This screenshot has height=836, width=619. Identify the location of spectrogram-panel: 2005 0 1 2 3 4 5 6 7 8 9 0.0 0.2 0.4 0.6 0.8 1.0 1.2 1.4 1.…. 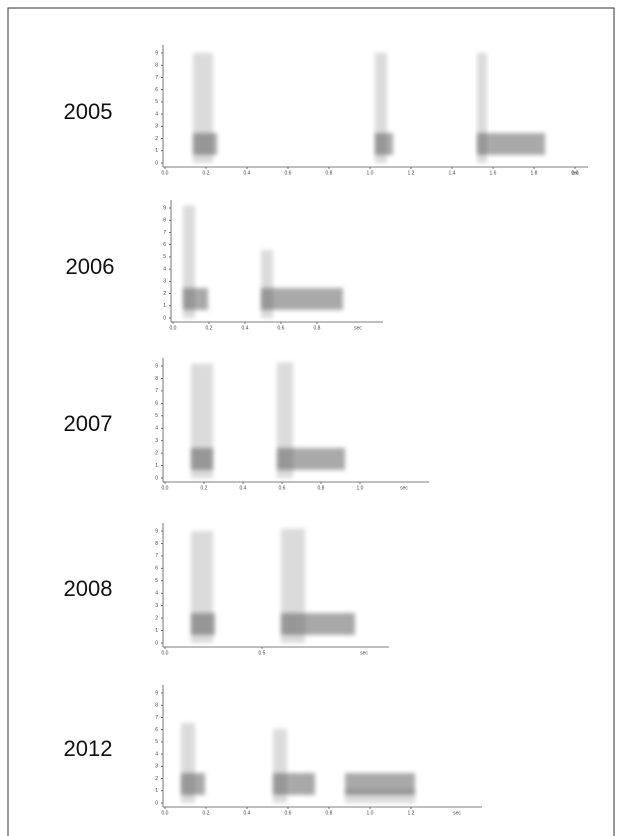
(326, 110).